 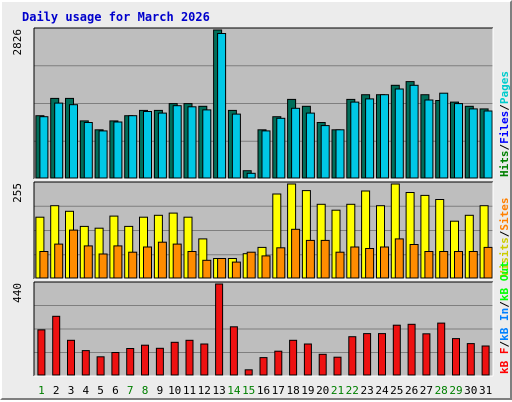 I want to click on legend-kbytes: kB F/kB In/kB Out, so click(x=504, y=317).